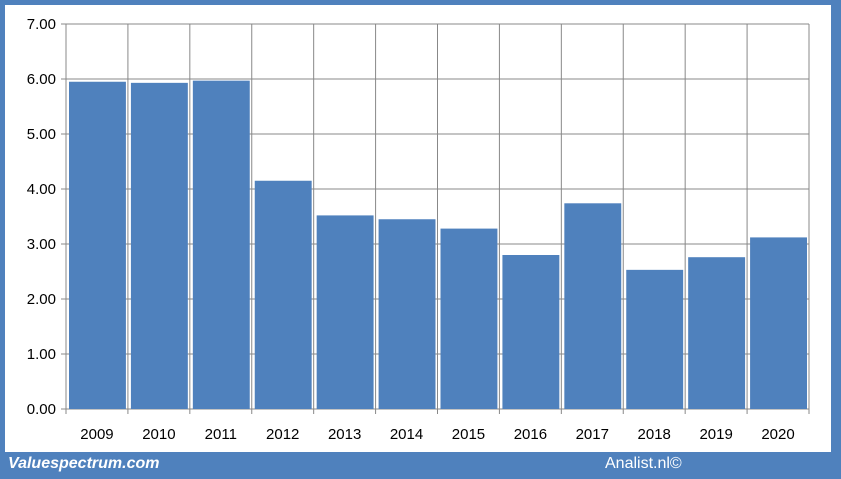  I want to click on bar-2018, so click(655, 339).